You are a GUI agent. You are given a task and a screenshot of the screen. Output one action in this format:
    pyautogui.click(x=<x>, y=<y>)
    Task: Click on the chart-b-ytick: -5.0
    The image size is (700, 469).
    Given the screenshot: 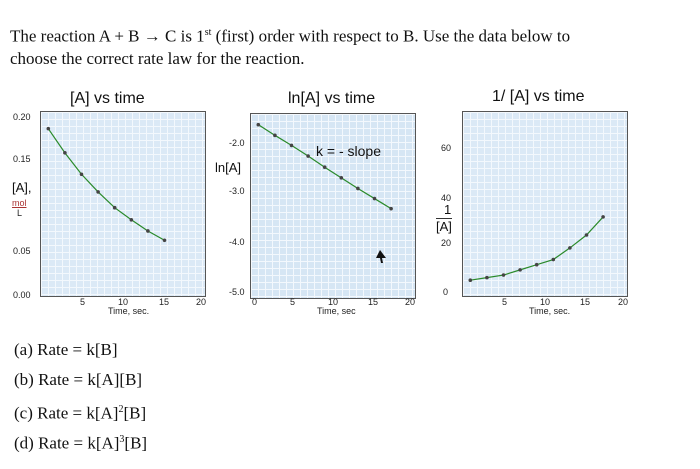 What is the action you would take?
    pyautogui.click(x=237, y=292)
    